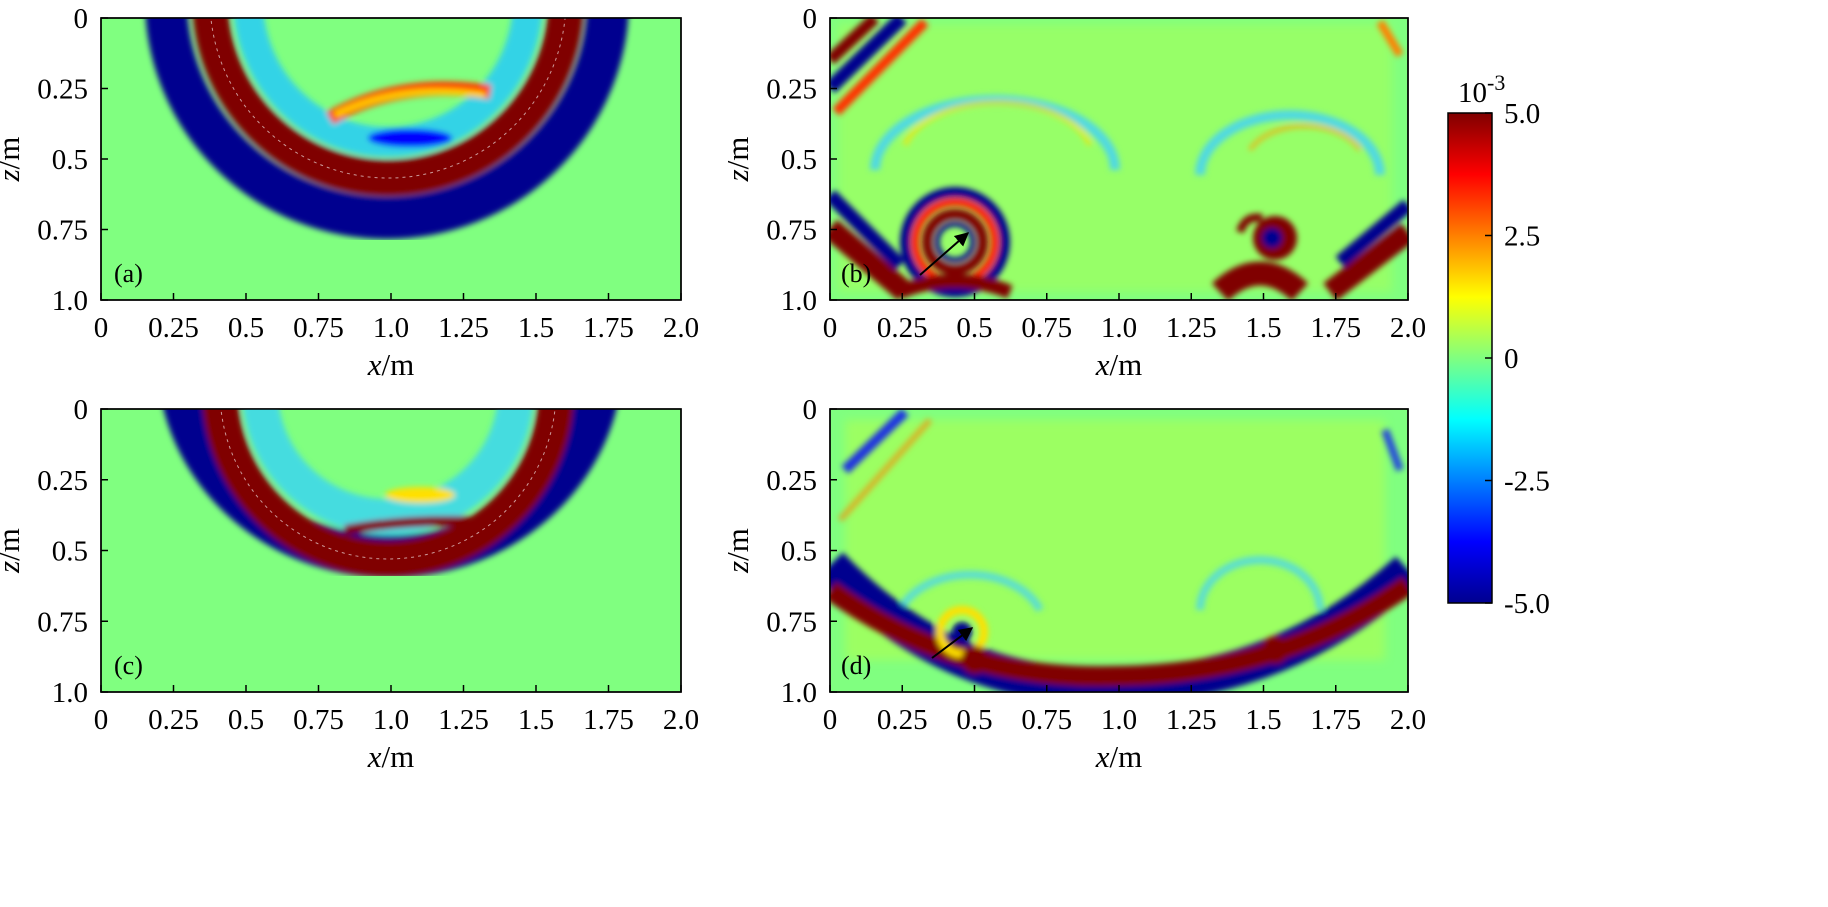  Describe the element at coordinates (173, 720) in the screenshot. I see `panel-c-xtick-label: 0.25` at that location.